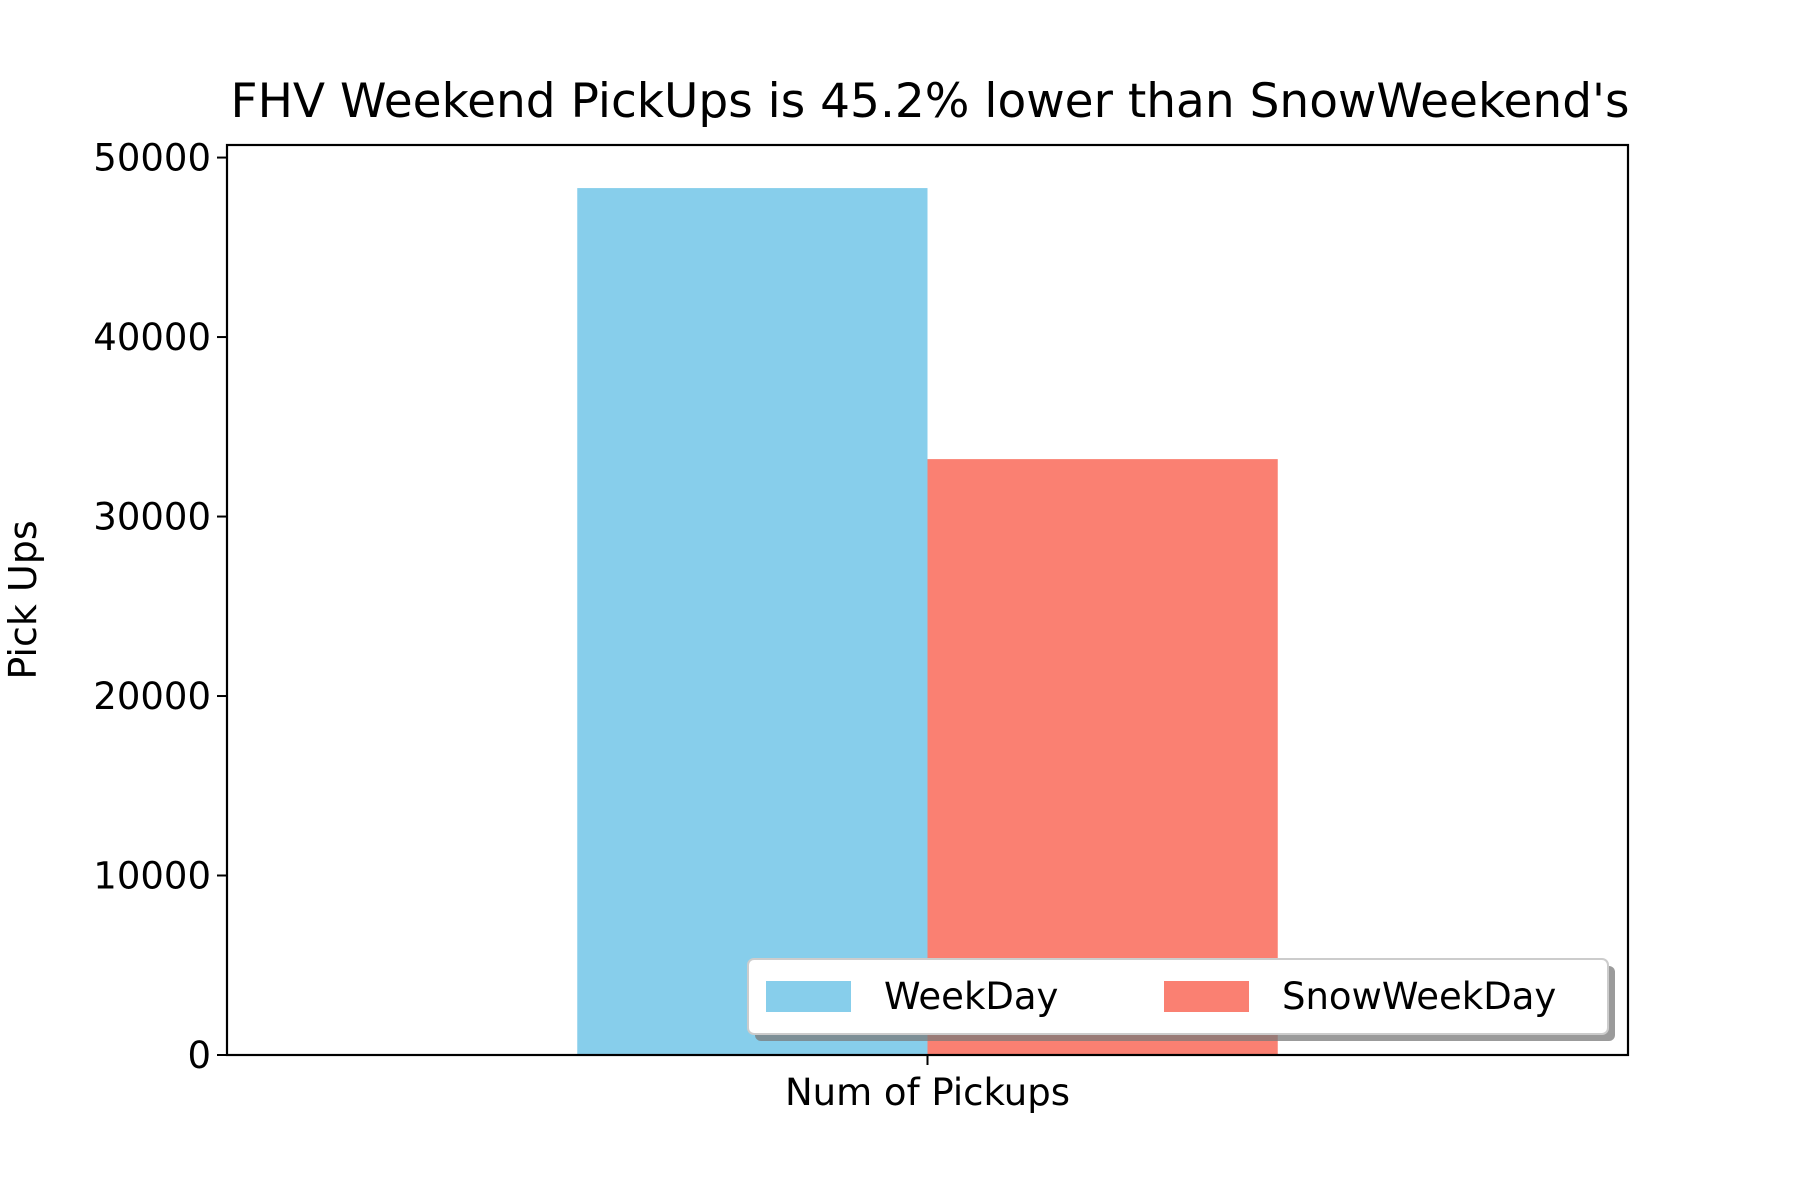 This screenshot has height=1204, width=1800. Describe the element at coordinates (752, 622) in the screenshot. I see `bar-weekday` at that location.